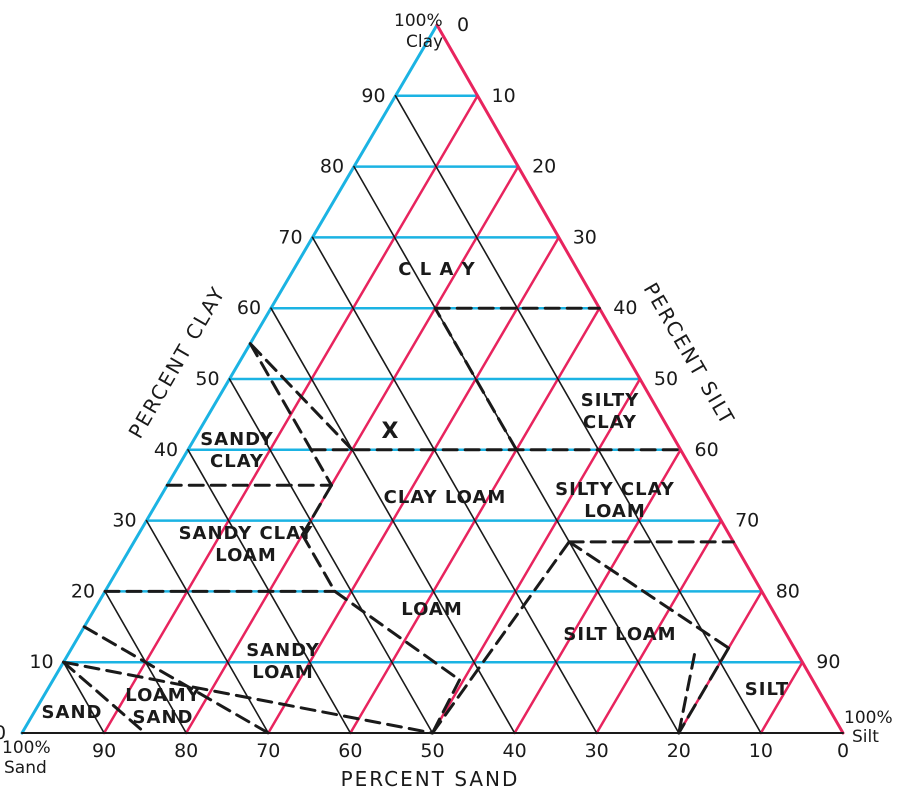 Image resolution: width=909 pixels, height=792 pixels. What do you see at coordinates (350, 751) in the screenshot?
I see `sand-tick-label: 60` at bounding box center [350, 751].